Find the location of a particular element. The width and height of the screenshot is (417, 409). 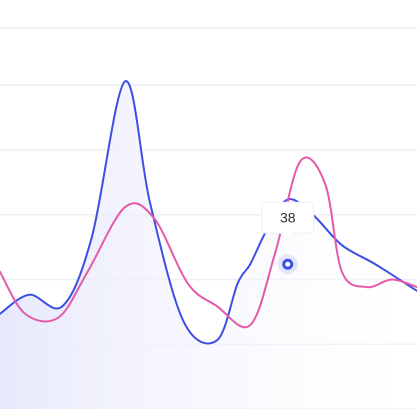

tooltip-pointer is located at coordinates (287, 235).